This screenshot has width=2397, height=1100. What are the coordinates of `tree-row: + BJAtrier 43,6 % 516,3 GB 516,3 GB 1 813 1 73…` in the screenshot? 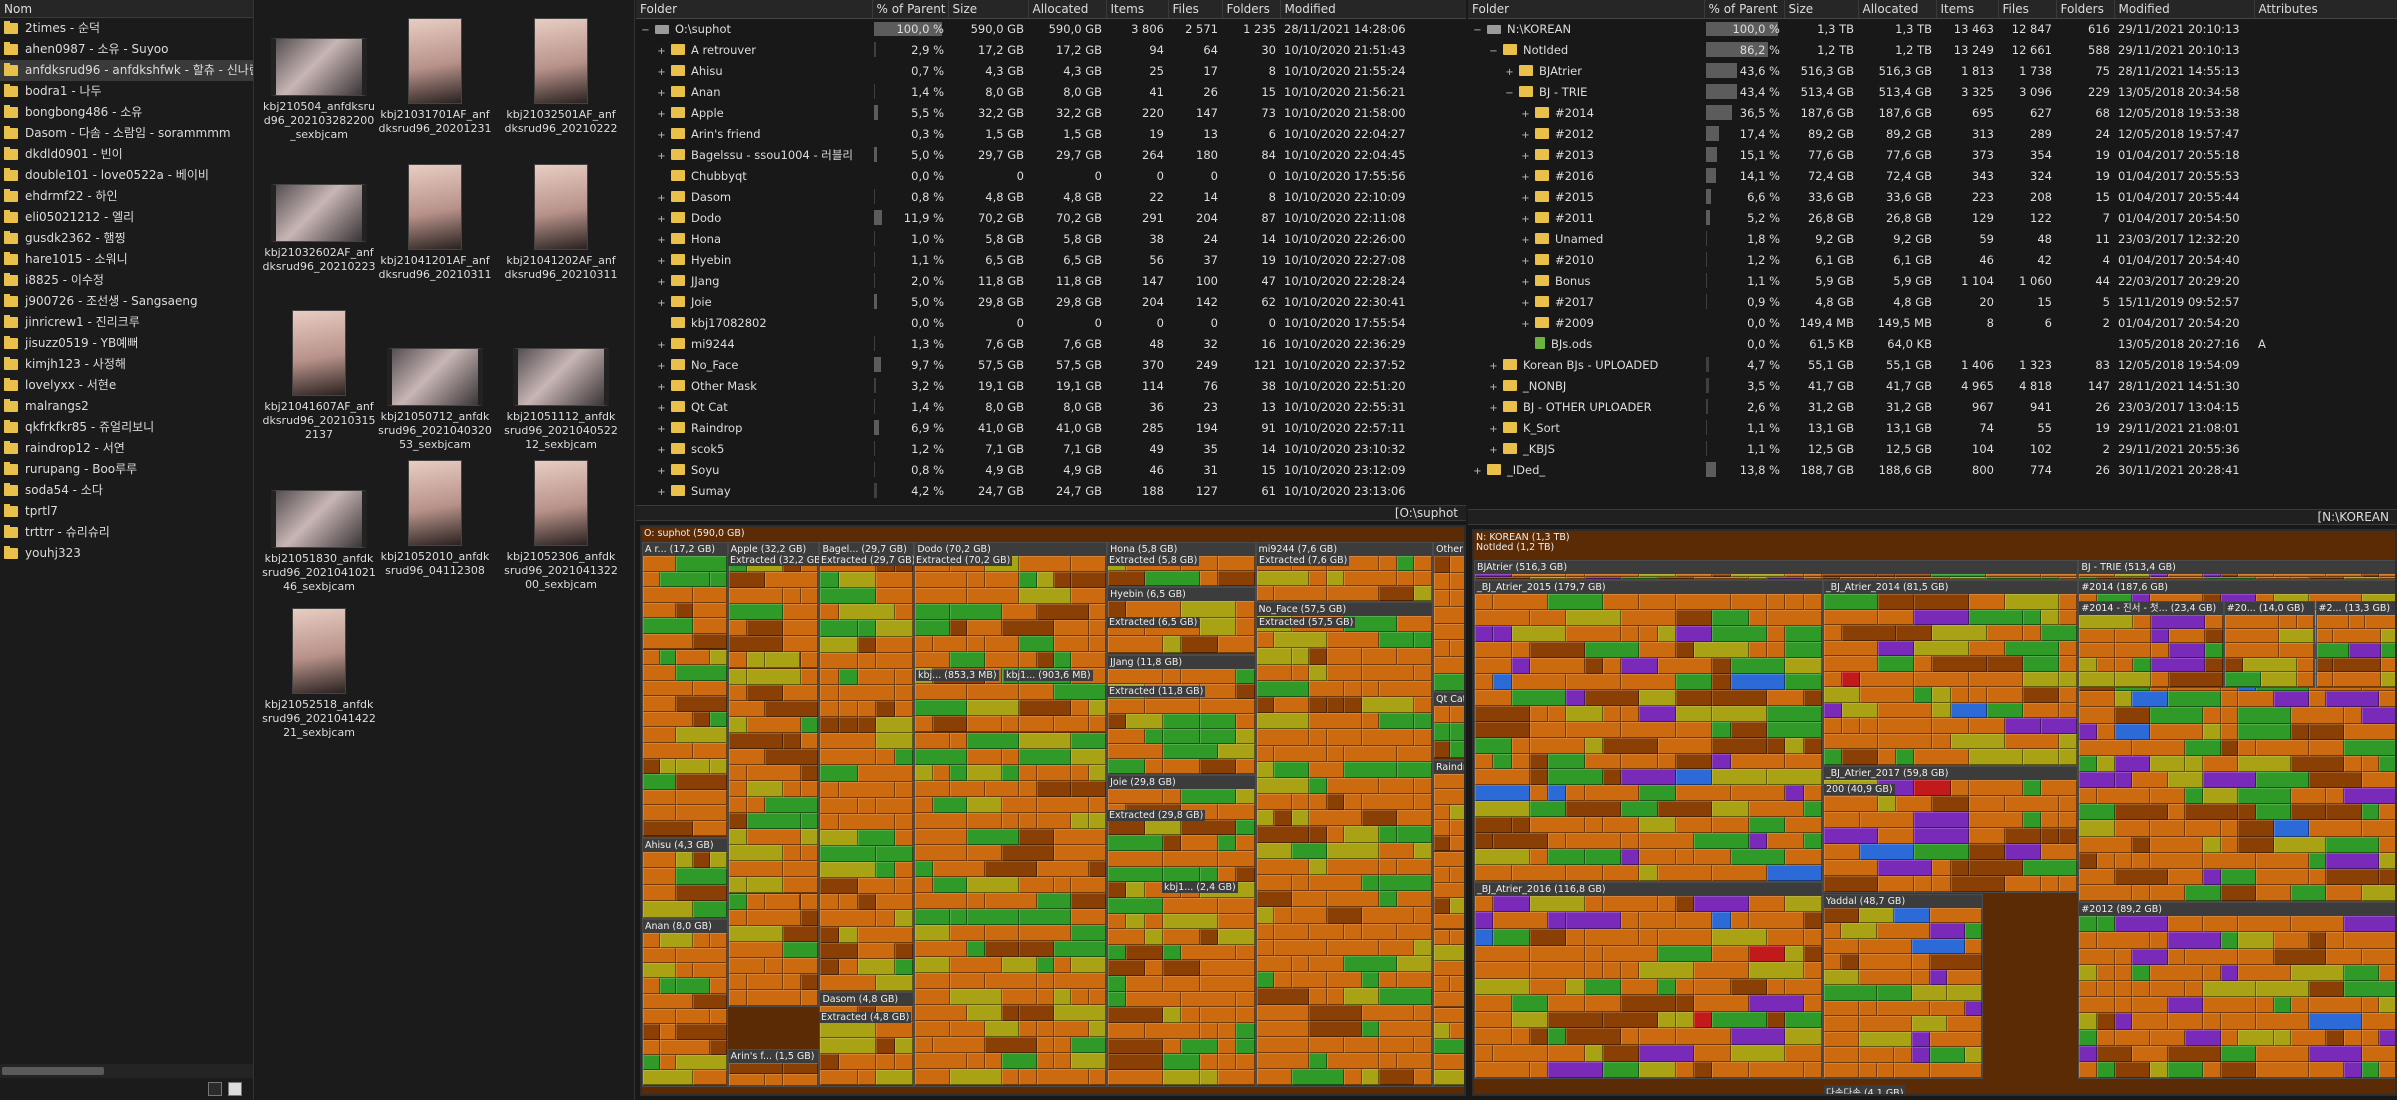 It's located at (1932, 70).